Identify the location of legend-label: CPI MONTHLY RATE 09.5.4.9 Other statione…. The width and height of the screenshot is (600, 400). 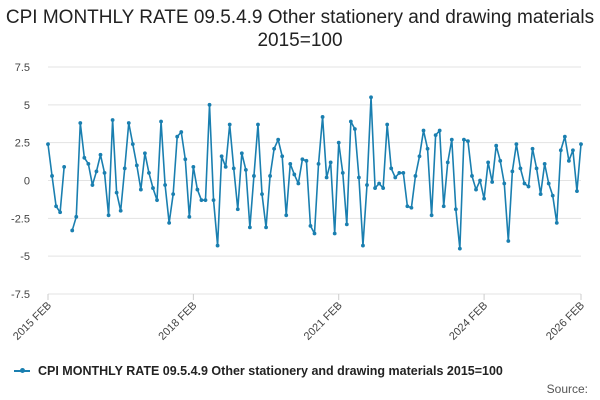
(270, 371).